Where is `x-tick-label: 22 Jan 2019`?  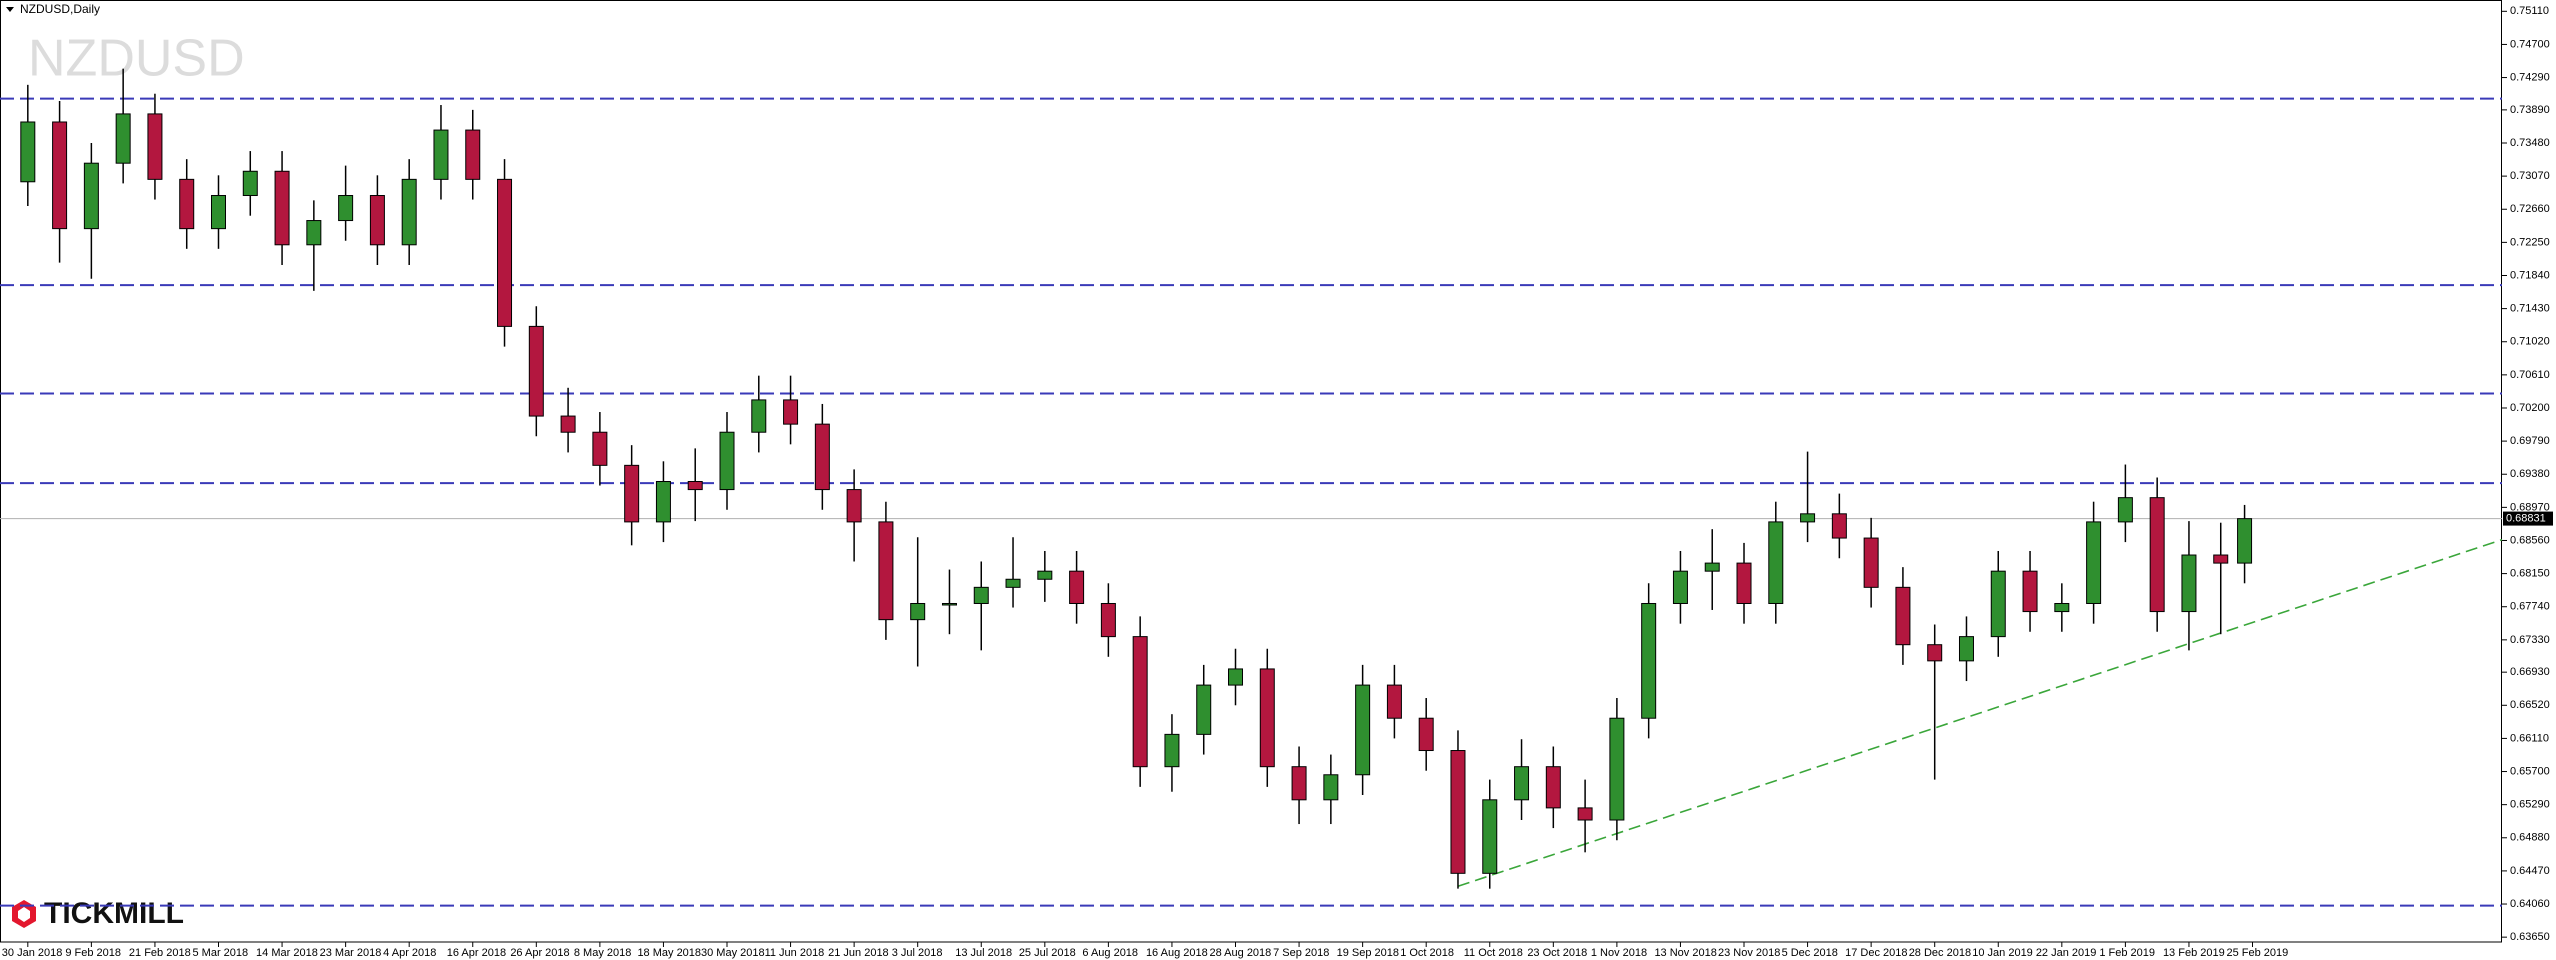
x-tick-label: 22 Jan 2019 is located at coordinates (2066, 953).